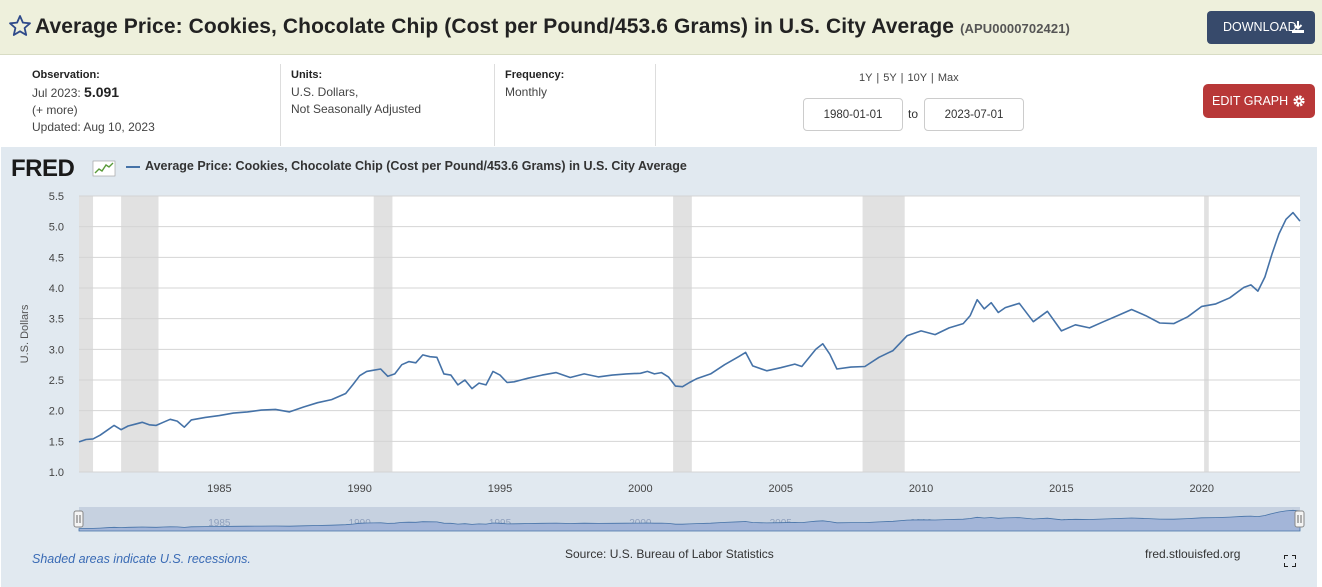  Describe the element at coordinates (56, 197) in the screenshot. I see `y-tick-label: 5.5` at that location.